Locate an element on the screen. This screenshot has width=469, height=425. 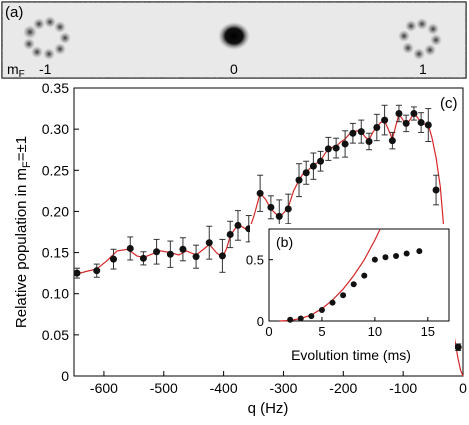
x-tick-label: -100 is located at coordinates (403, 388).